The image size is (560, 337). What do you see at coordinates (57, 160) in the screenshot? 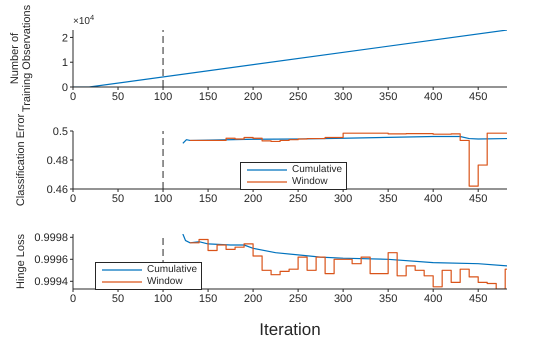
I see `y-tick-label: 0.48` at bounding box center [57, 160].